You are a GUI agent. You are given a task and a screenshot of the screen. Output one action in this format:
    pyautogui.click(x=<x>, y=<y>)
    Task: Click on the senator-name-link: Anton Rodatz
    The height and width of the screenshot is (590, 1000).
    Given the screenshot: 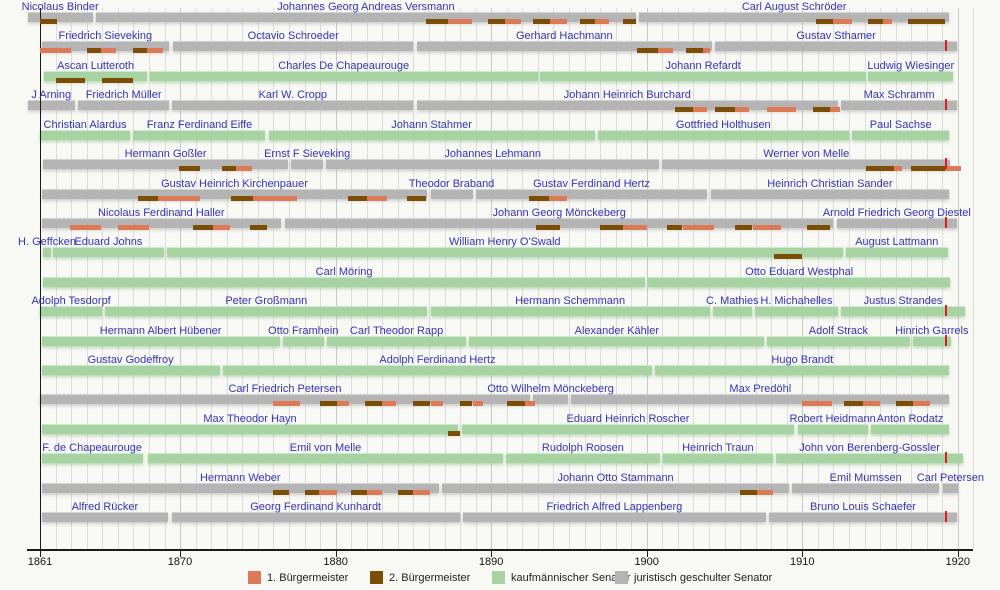 What is the action you would take?
    pyautogui.click(x=910, y=418)
    